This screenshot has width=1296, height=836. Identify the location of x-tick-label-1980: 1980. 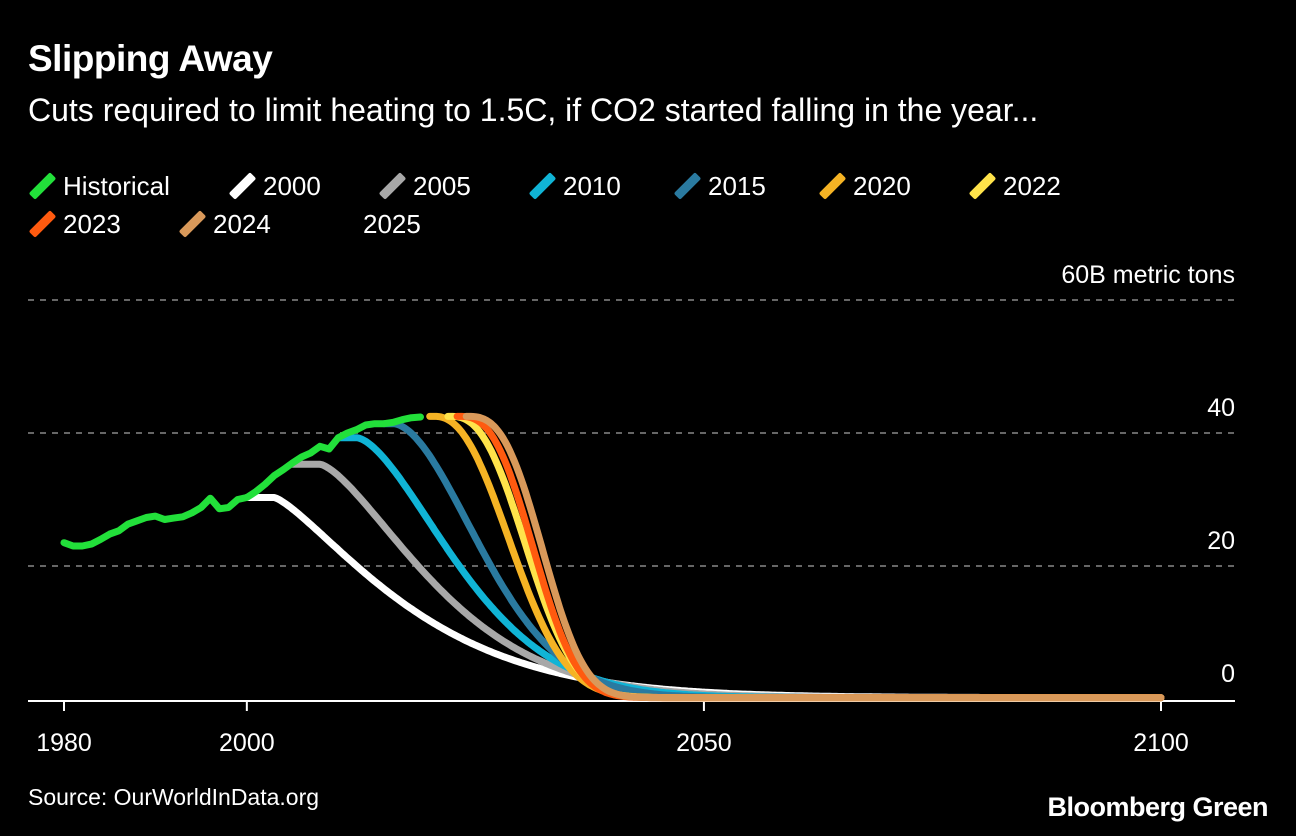
(64, 743).